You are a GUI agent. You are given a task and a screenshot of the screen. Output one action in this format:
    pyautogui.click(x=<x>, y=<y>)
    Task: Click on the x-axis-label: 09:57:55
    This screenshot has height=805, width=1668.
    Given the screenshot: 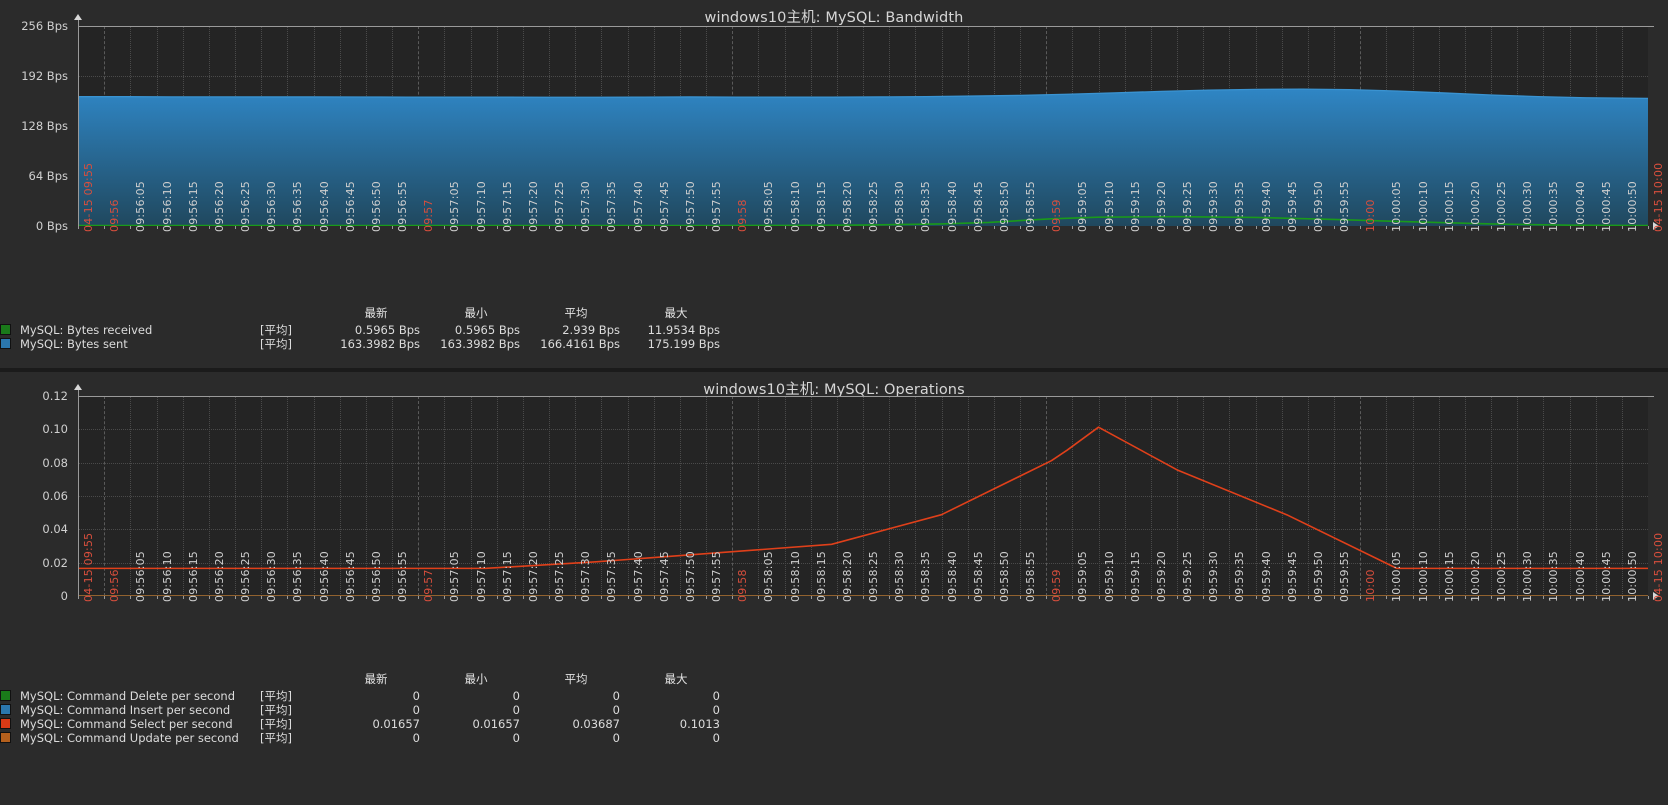 What is the action you would take?
    pyautogui.click(x=716, y=206)
    